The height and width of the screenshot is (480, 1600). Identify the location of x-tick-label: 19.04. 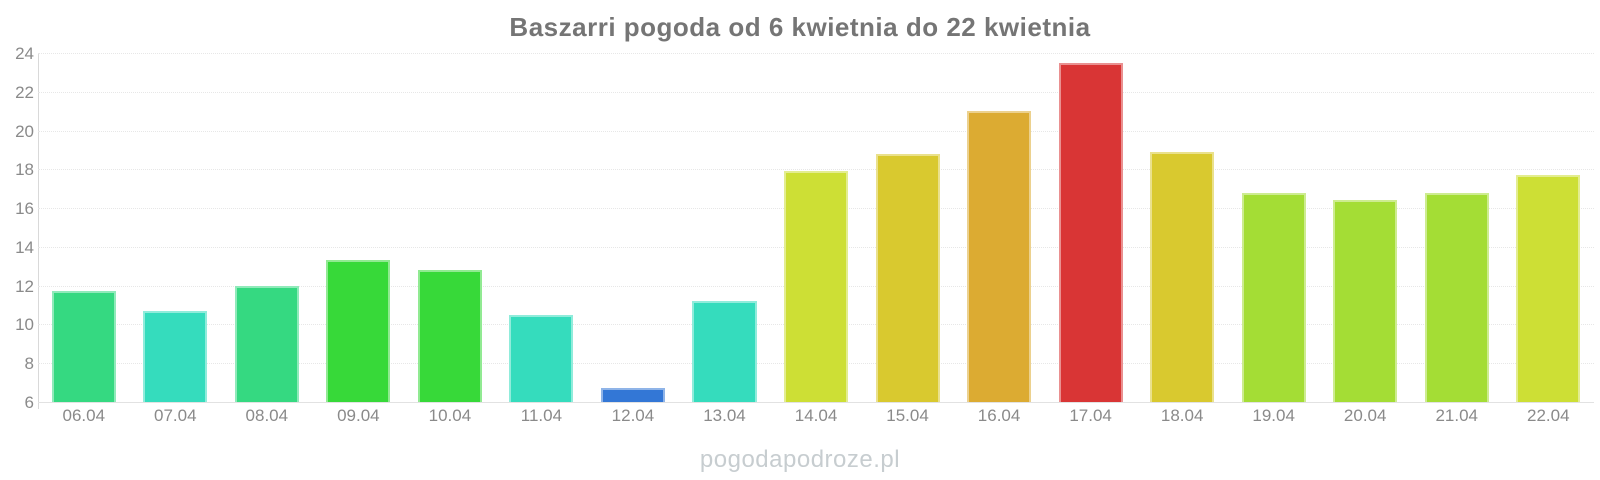
(1273, 415).